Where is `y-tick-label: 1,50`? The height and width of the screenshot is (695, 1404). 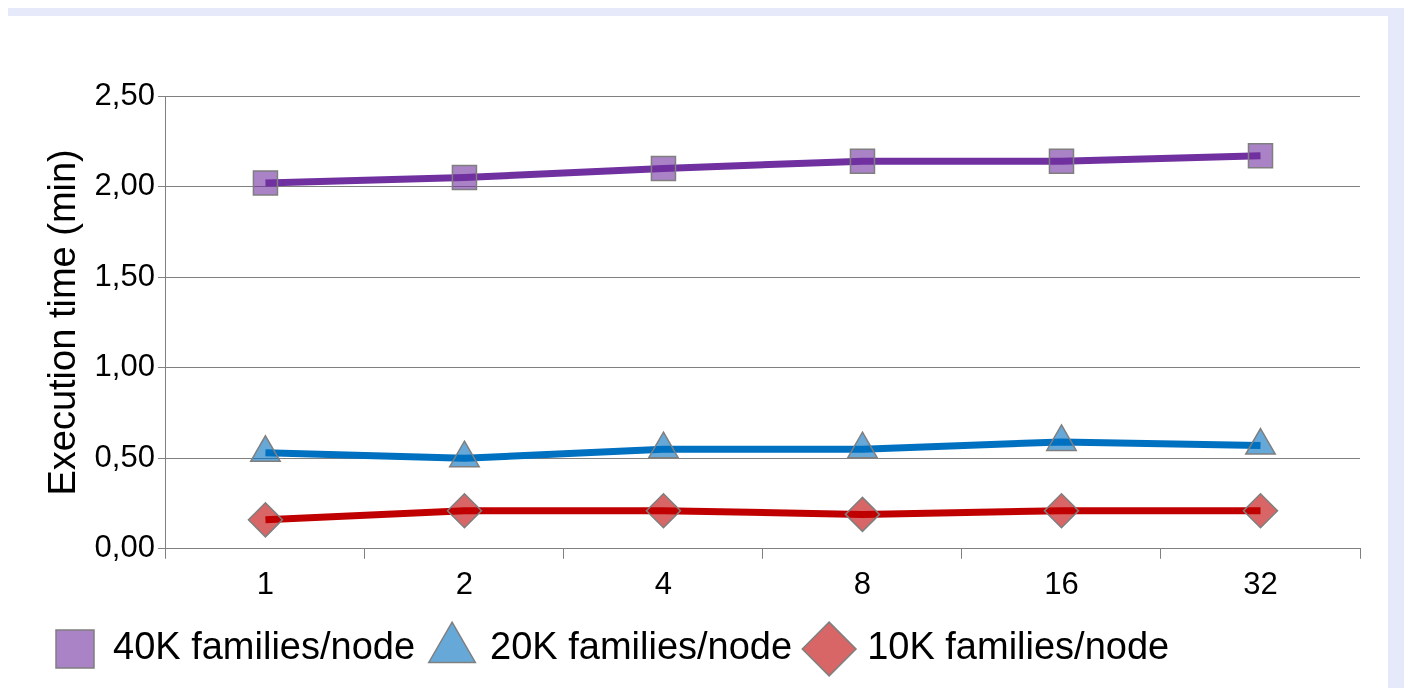
y-tick-label: 1,50 is located at coordinates (124, 275).